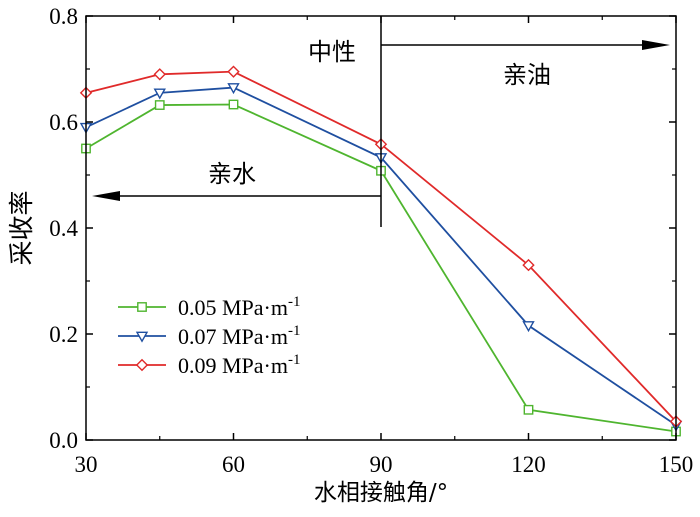 The image size is (700, 517). What do you see at coordinates (528, 464) in the screenshot?
I see `x-tick-label: 120` at bounding box center [528, 464].